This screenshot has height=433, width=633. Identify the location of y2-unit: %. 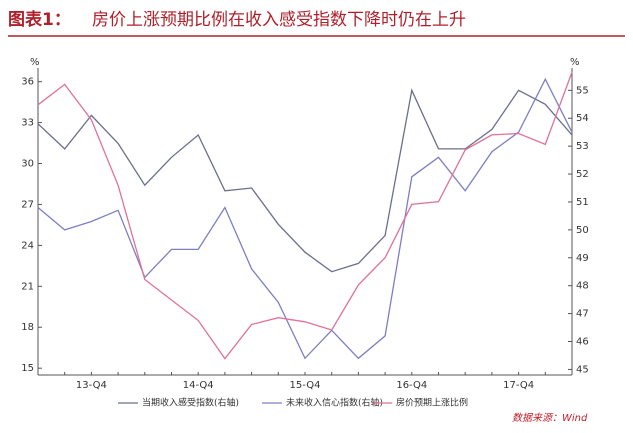
(575, 62).